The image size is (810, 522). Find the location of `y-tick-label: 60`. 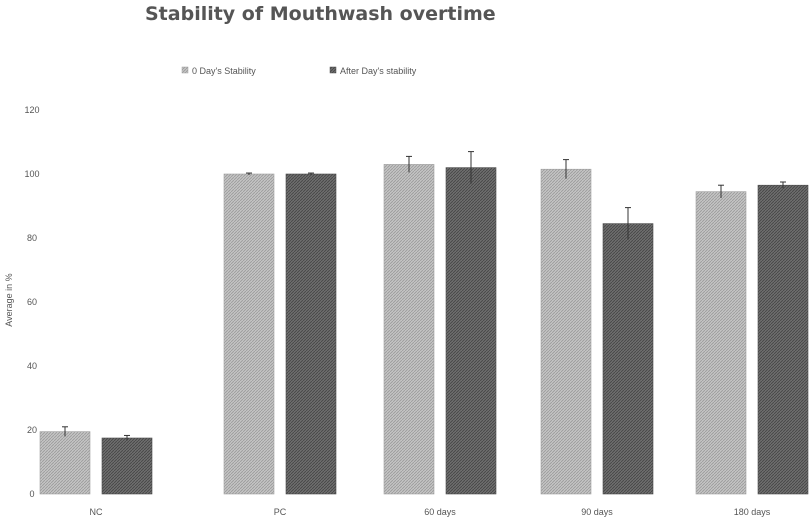

y-tick-label: 60 is located at coordinates (32, 302).